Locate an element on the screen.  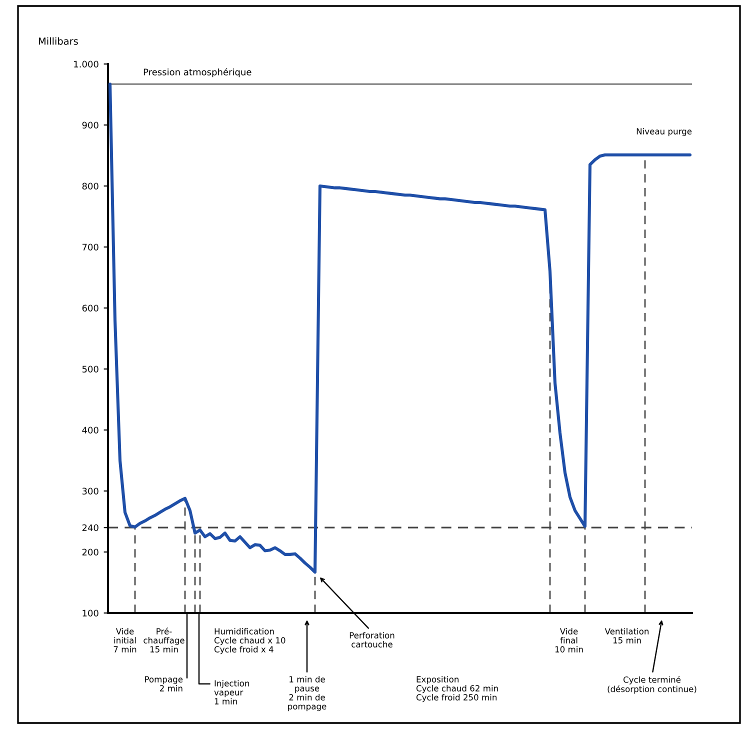
y-tick-label: 100 is located at coordinates (90, 613).